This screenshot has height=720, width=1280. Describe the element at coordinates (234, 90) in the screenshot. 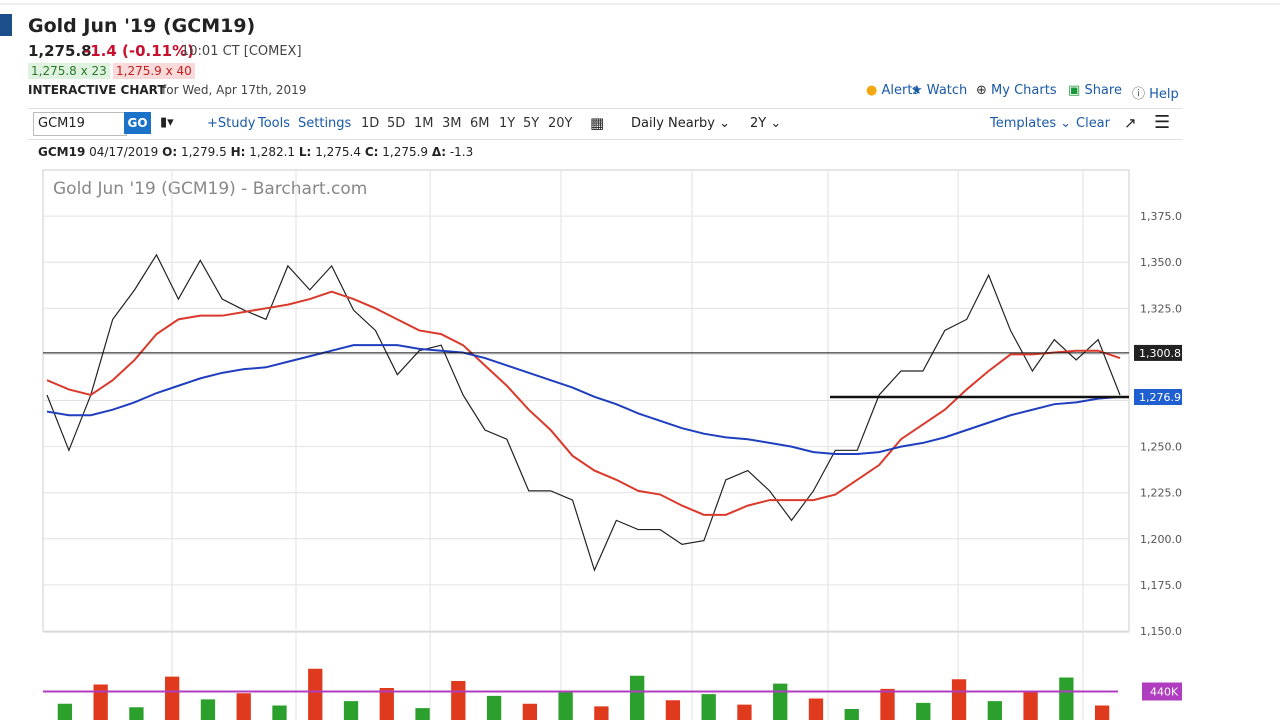

I see `chart-date: for Wed, Apr 17th, 2019` at that location.